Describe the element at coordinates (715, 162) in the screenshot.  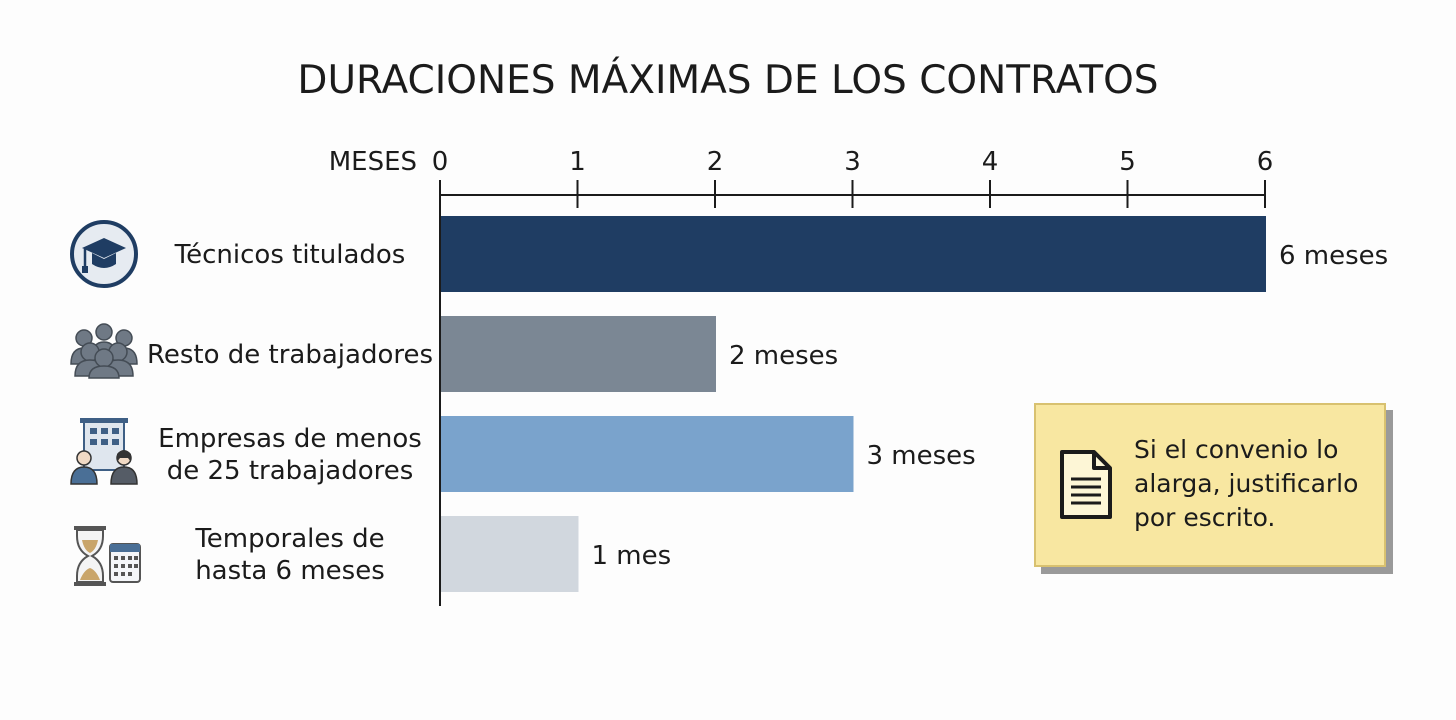
I see `x-tick-label: 2` at that location.